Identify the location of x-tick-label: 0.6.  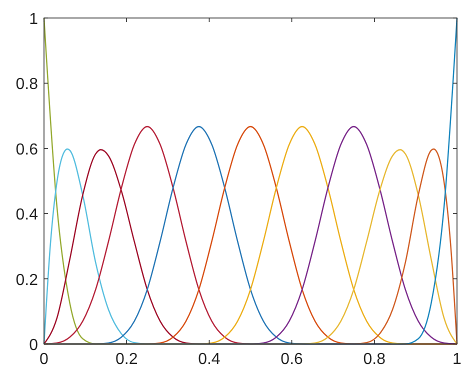
(292, 359).